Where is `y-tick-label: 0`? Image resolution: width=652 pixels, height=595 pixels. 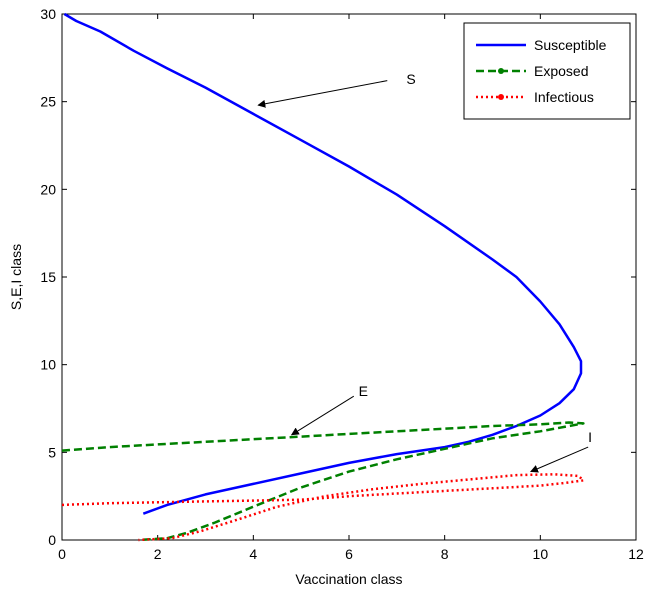 y-tick-label: 0 is located at coordinates (52, 540).